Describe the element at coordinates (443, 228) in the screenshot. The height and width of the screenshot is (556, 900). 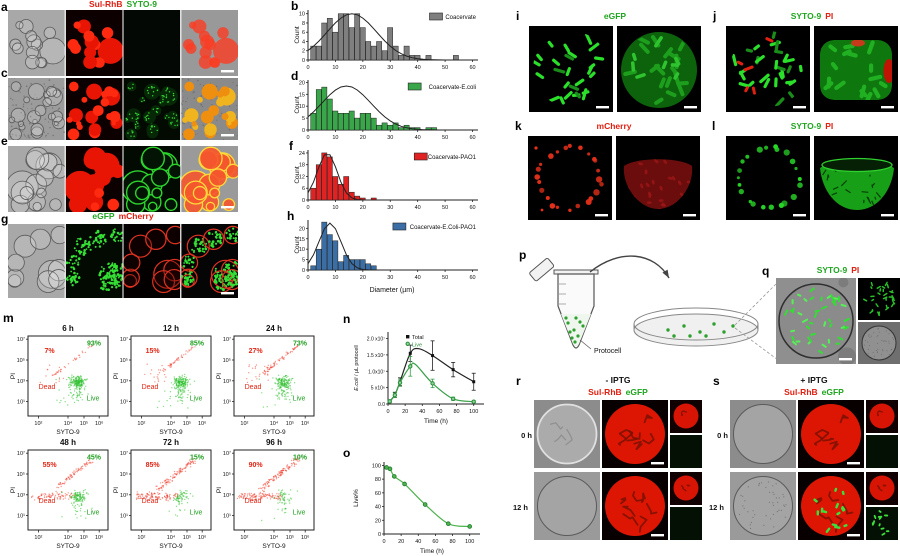
I see `legend-h: Coacervate-E.Coli-PAO1` at that location.